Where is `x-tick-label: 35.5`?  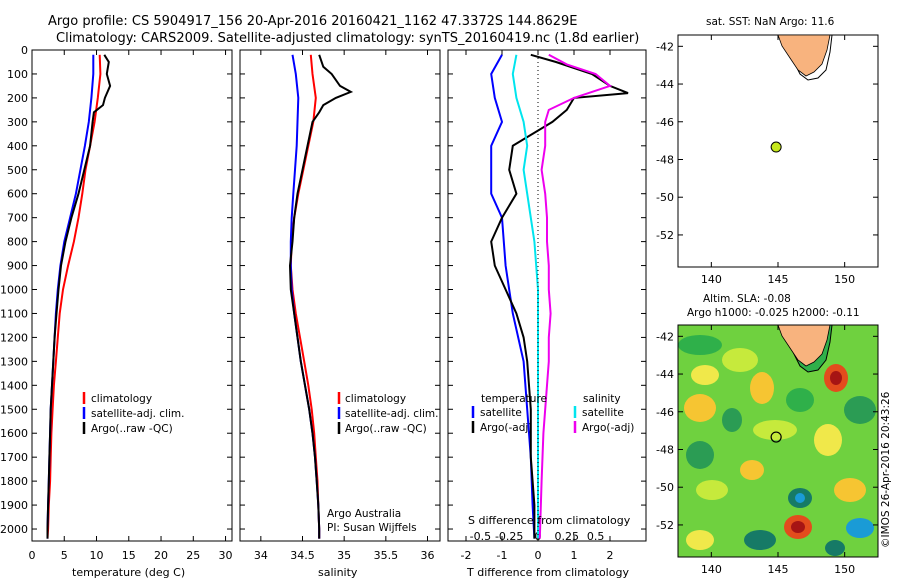 x-tick-label: 35.5 is located at coordinates (386, 555).